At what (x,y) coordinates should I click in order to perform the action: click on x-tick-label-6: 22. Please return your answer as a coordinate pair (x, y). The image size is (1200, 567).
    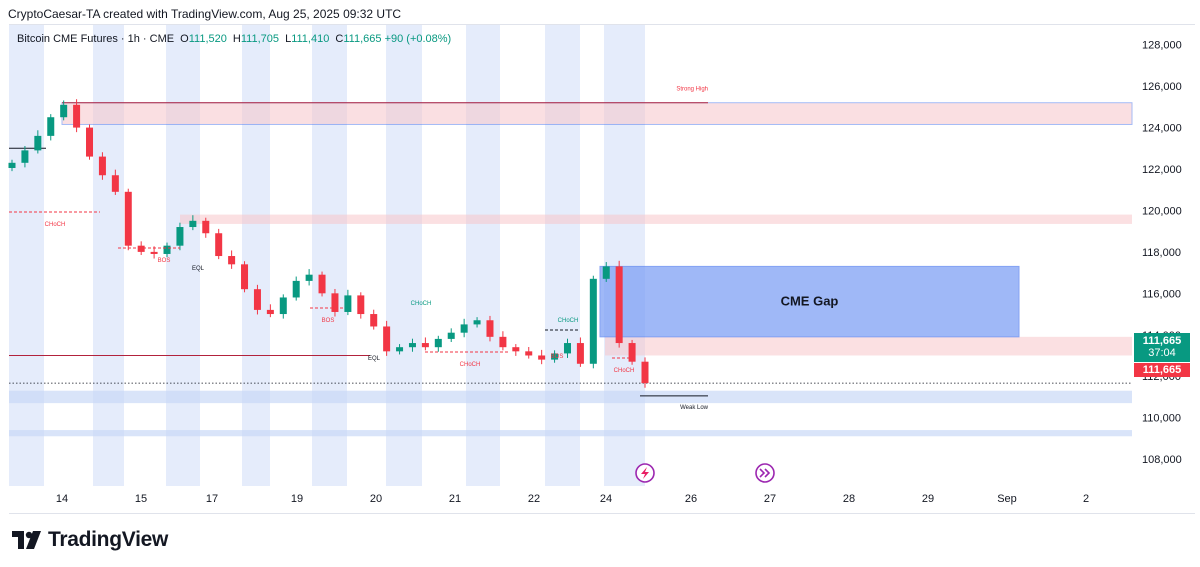
    Looking at the image, I should click on (534, 499).